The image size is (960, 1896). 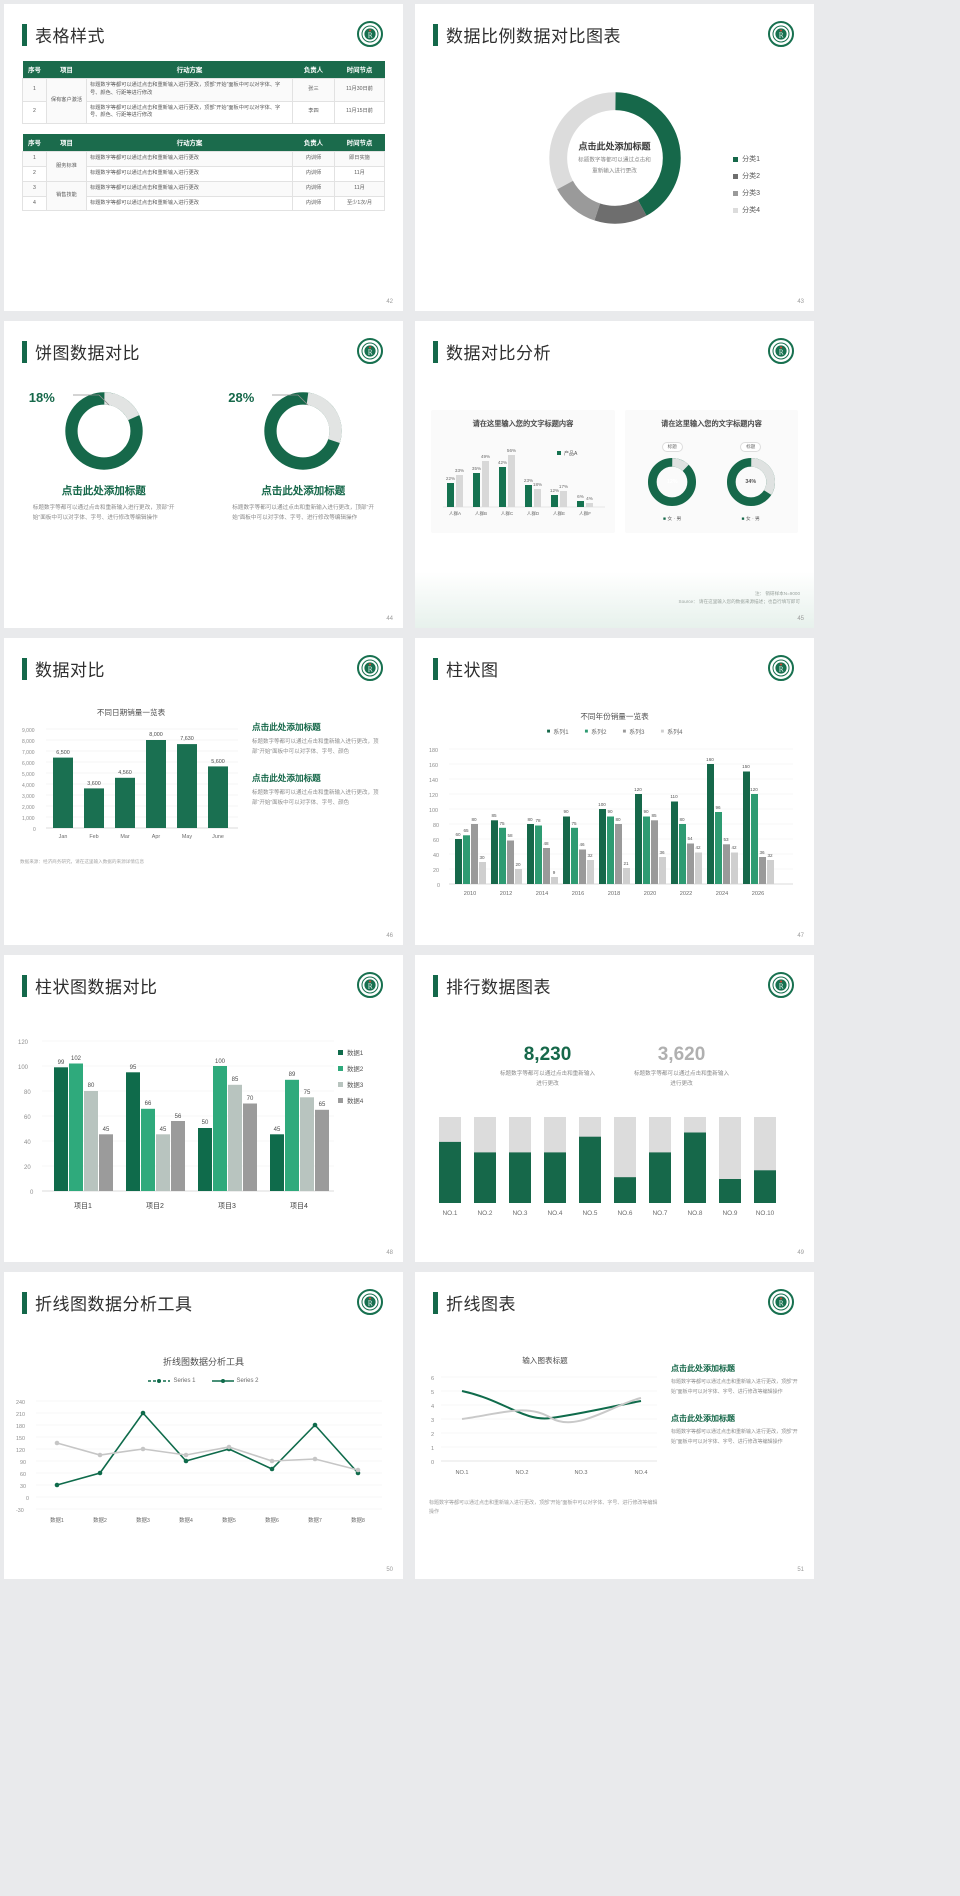 What do you see at coordinates (455, 513) in the screenshot?
I see `svg-text: 人群A` at bounding box center [455, 513].